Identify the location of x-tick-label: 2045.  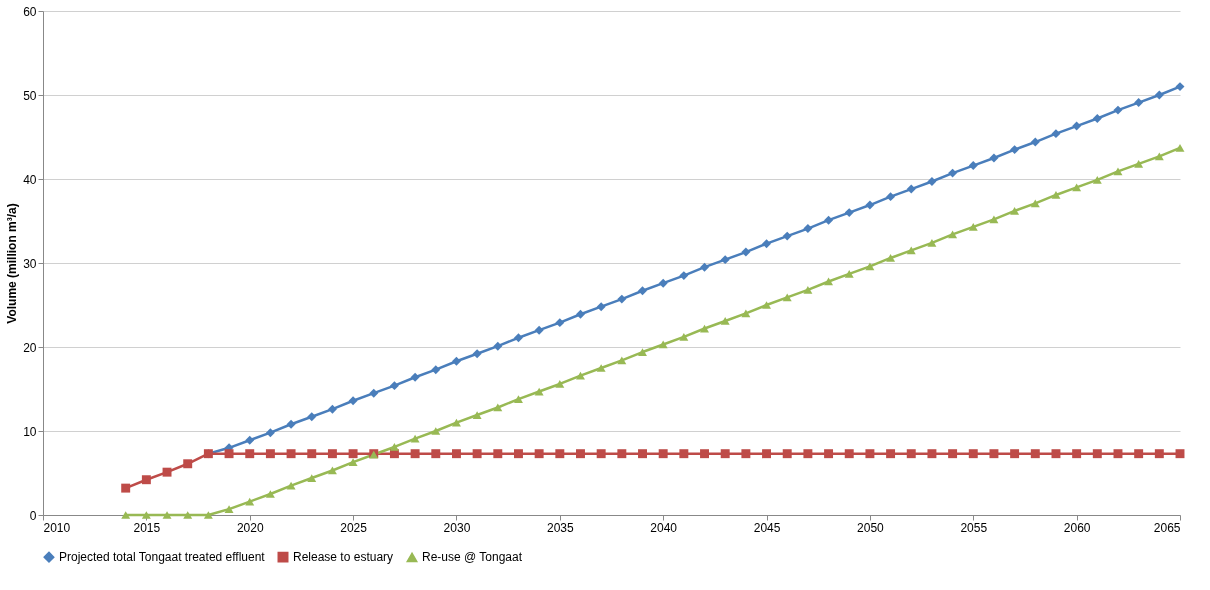
(767, 527).